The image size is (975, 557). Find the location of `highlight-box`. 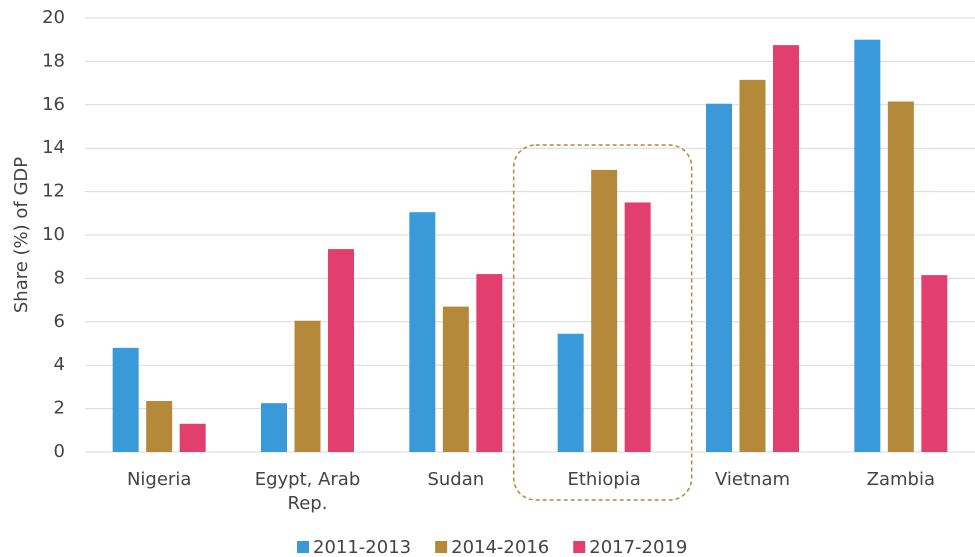

highlight-box is located at coordinates (602, 322).